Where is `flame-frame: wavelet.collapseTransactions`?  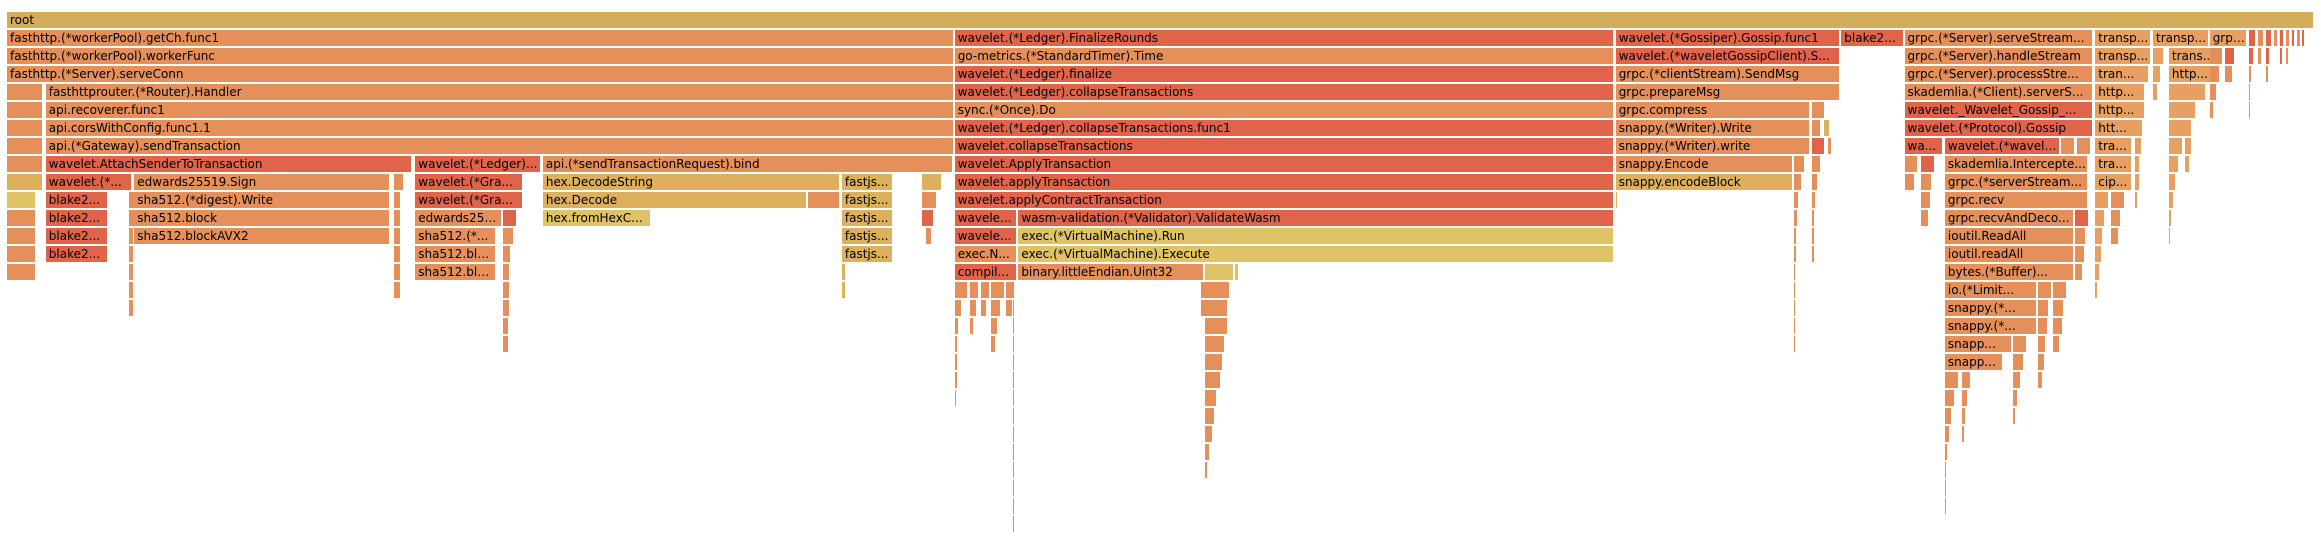 flame-frame: wavelet.collapseTransactions is located at coordinates (1284, 146).